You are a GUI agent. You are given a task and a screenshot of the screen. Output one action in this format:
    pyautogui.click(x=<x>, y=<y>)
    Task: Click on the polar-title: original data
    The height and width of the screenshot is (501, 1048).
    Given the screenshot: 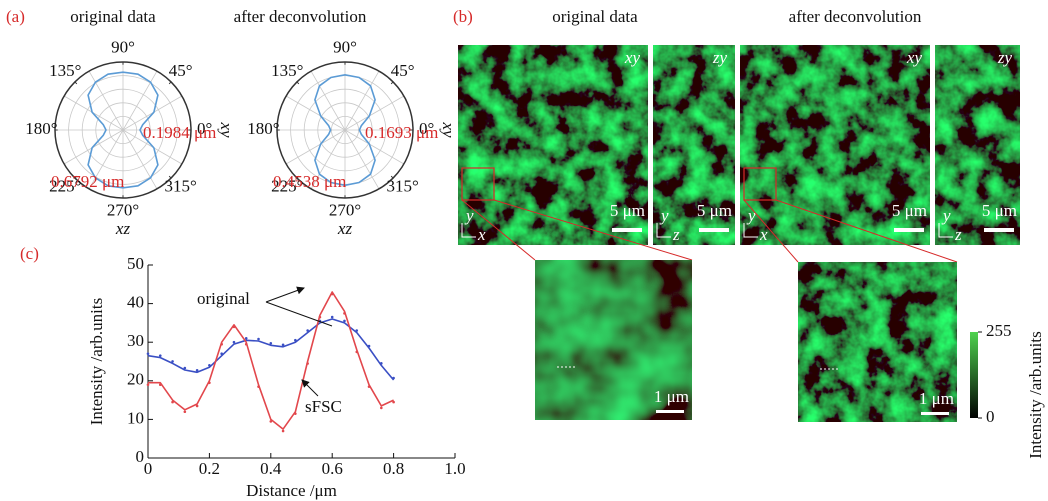 What is the action you would take?
    pyautogui.click(x=113, y=16)
    